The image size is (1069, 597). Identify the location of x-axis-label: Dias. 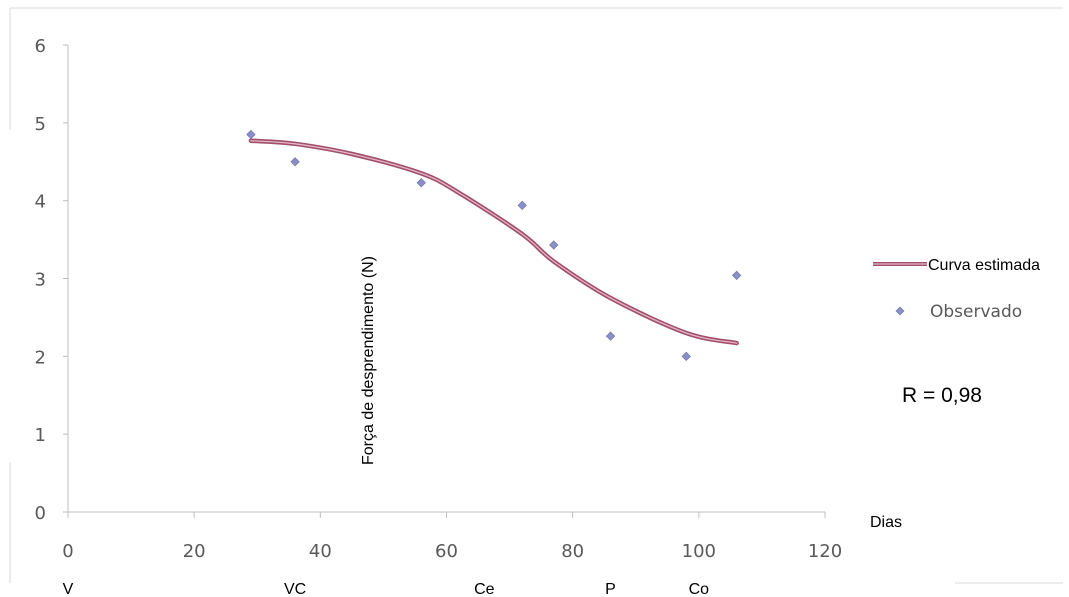
(886, 522).